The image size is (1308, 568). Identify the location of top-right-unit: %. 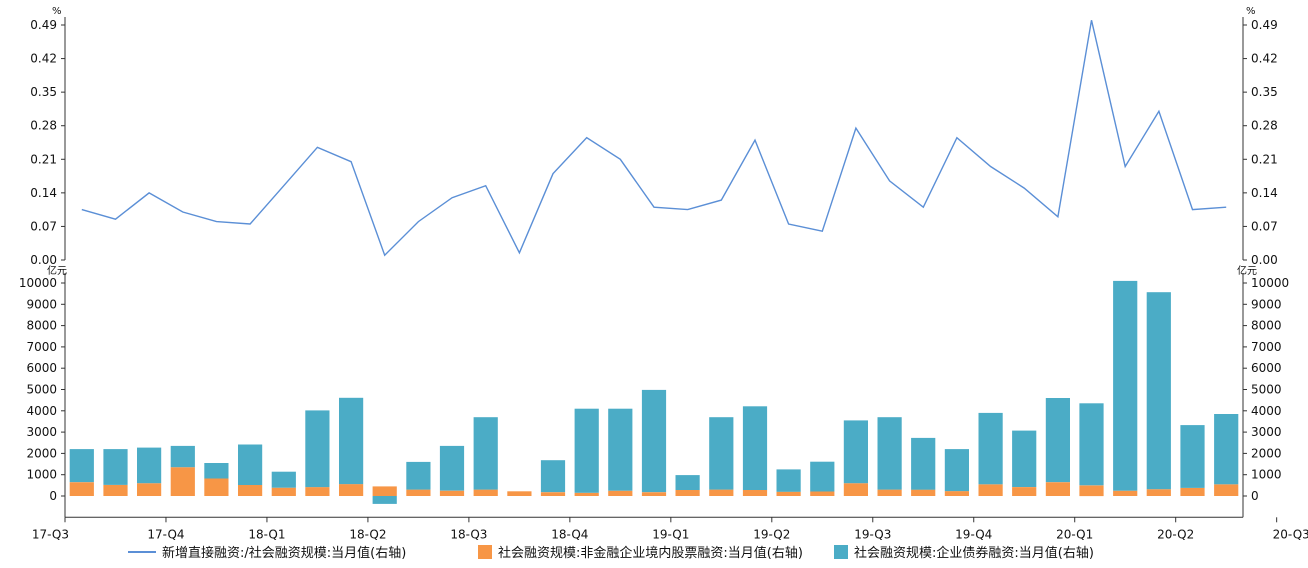
(1251, 11).